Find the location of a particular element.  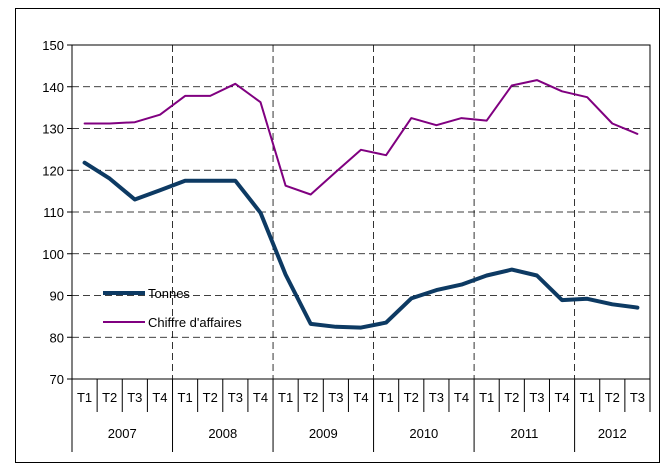

y-tick-label: 90 is located at coordinates (57, 296).